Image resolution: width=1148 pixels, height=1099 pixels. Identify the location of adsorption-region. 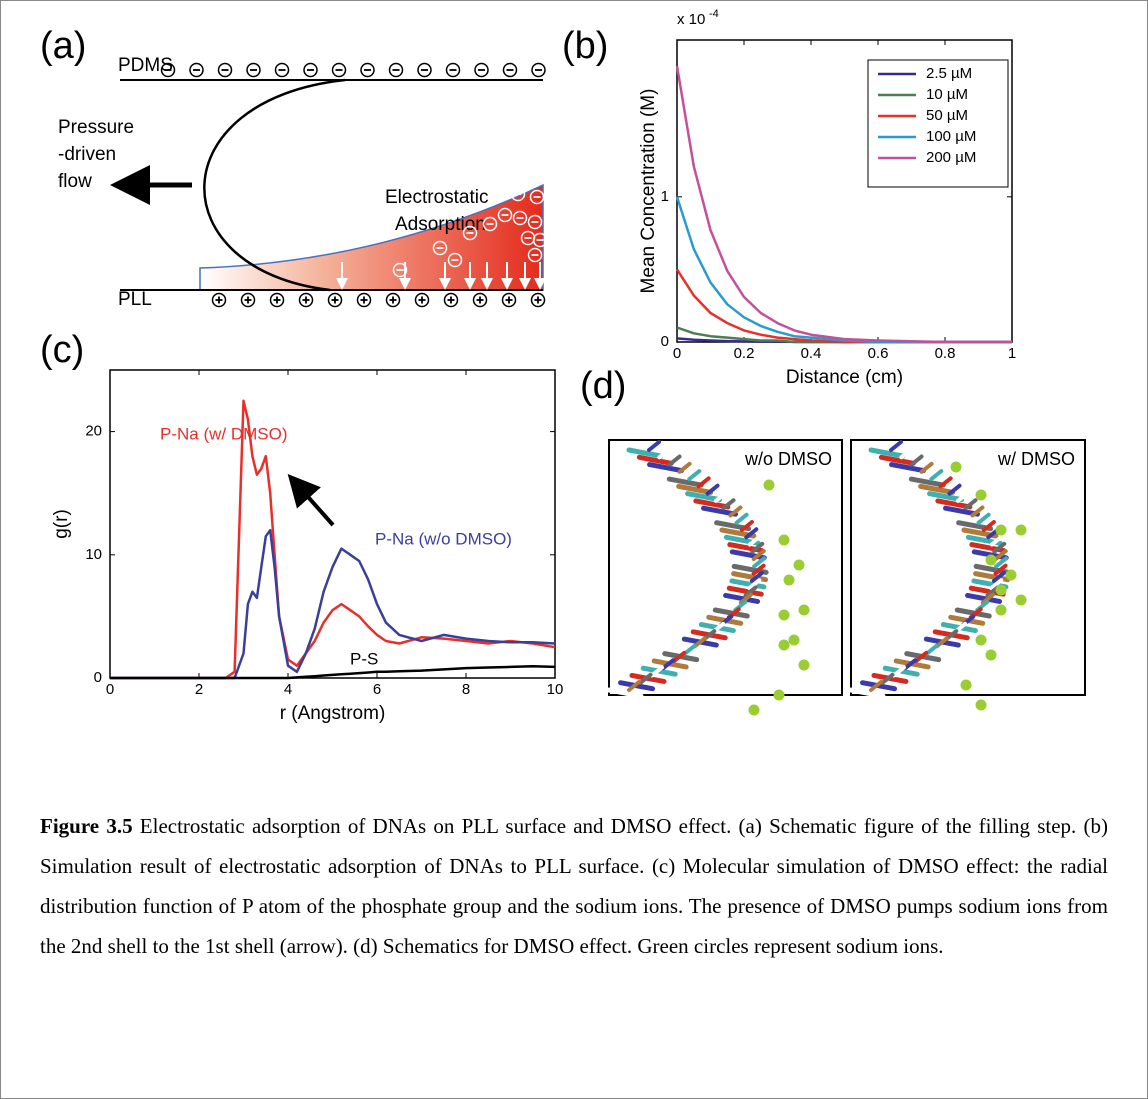
(371, 237).